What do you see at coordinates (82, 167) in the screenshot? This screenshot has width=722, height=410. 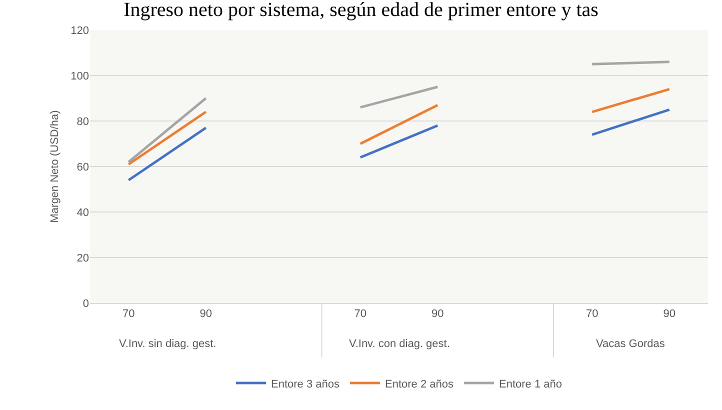 I see `y-tick-label: 60` at bounding box center [82, 167].